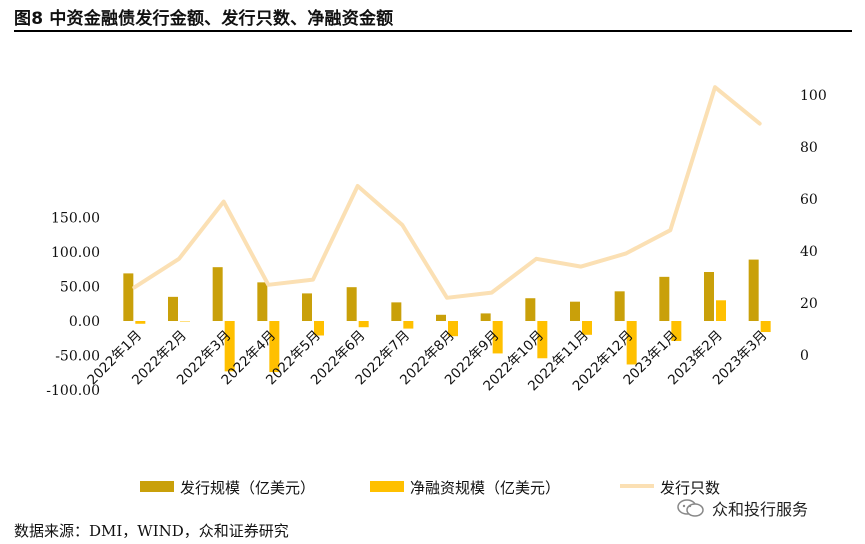  What do you see at coordinates (75, 219) in the screenshot?
I see `left-tick-label: 150.00` at bounding box center [75, 219].